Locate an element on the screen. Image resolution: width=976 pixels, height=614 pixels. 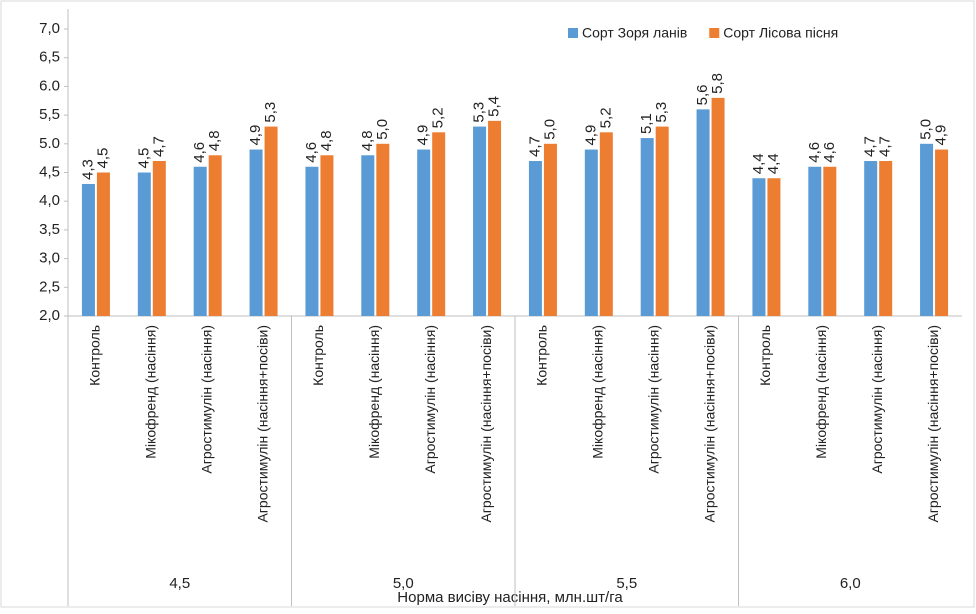
legend-label: Сорт Зоря ланів is located at coordinates (634, 33).